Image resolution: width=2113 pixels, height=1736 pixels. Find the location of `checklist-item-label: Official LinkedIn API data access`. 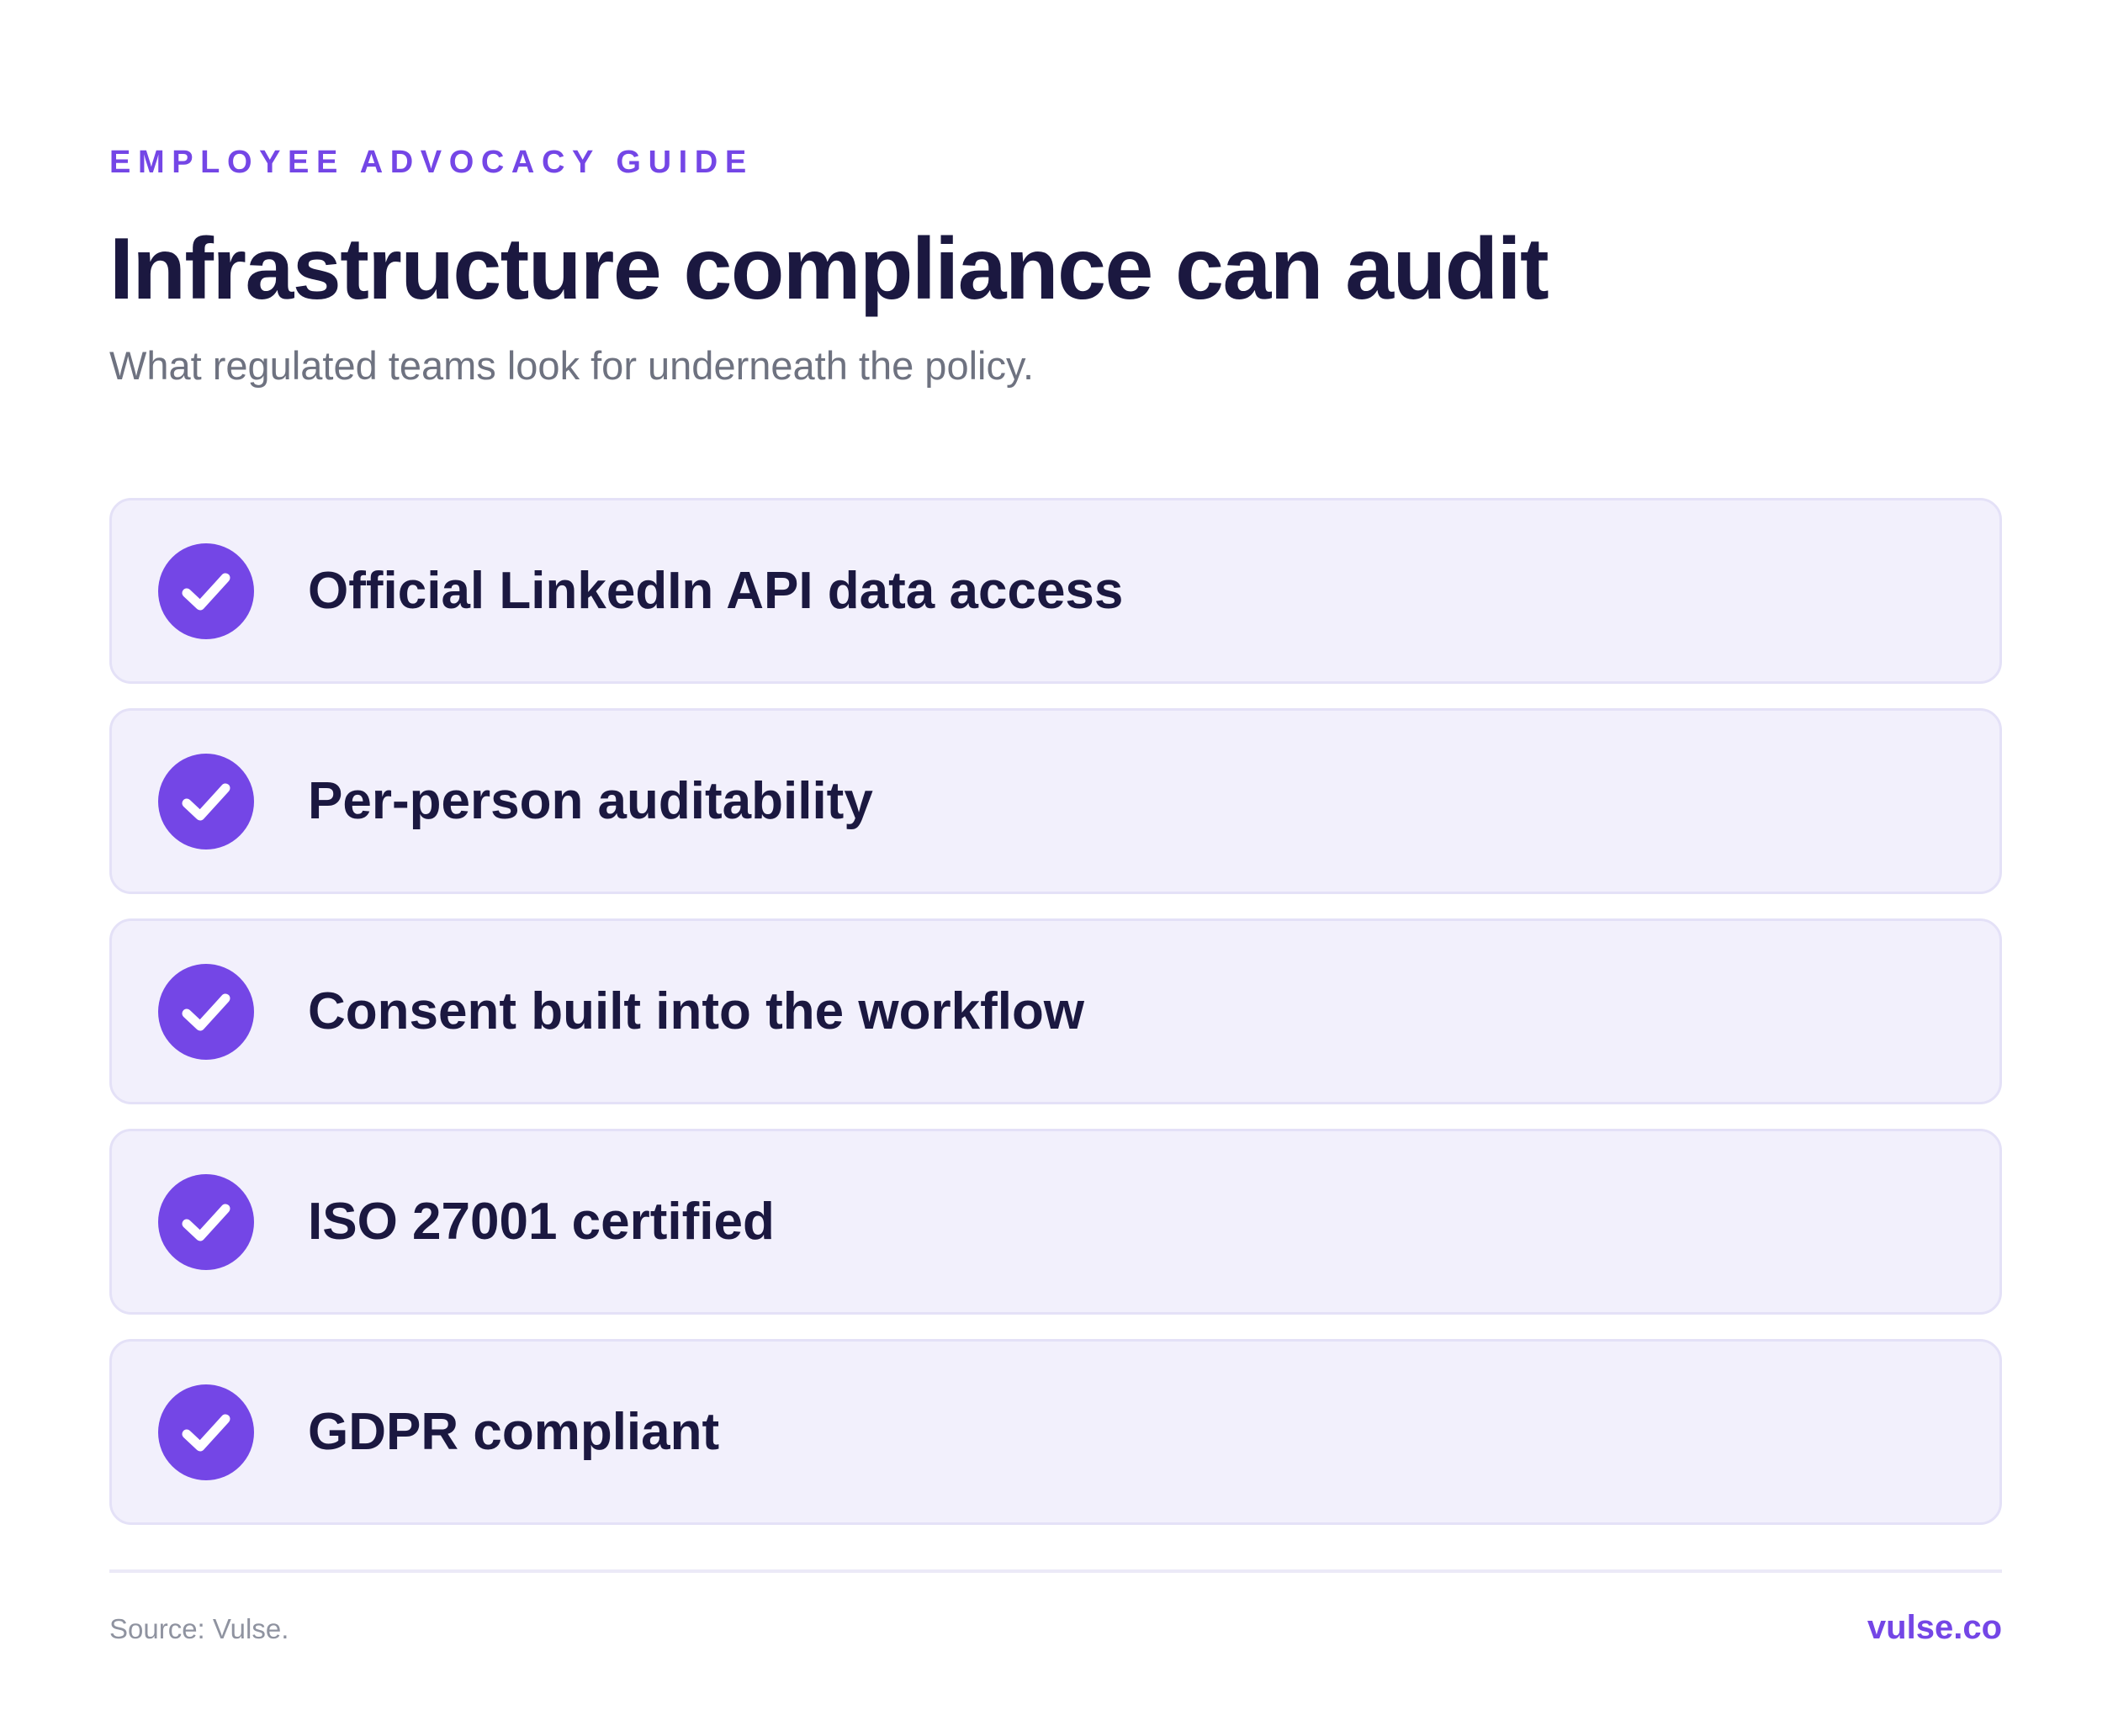

checklist-item-label: Official LinkedIn API data access is located at coordinates (716, 591).